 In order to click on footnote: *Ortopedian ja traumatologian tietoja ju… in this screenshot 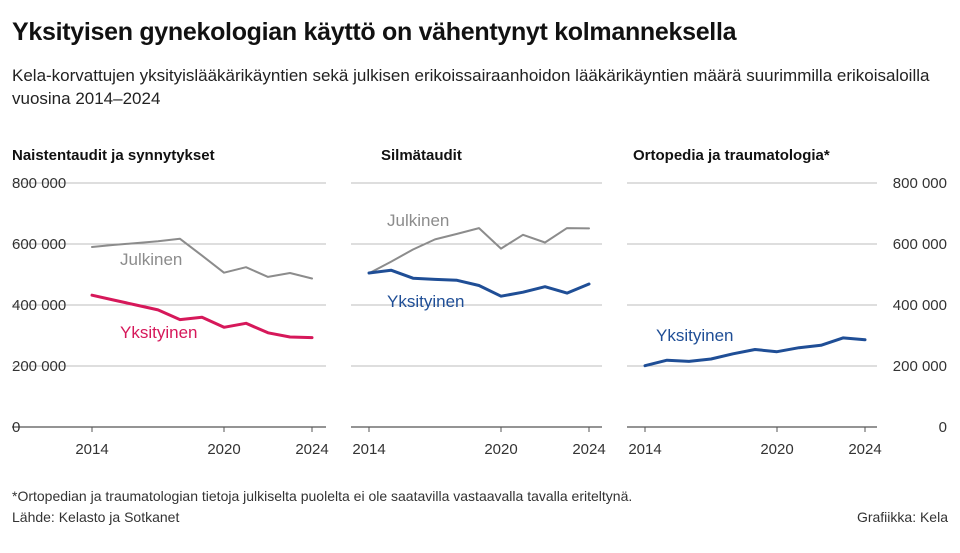, I will do `click(322, 496)`.